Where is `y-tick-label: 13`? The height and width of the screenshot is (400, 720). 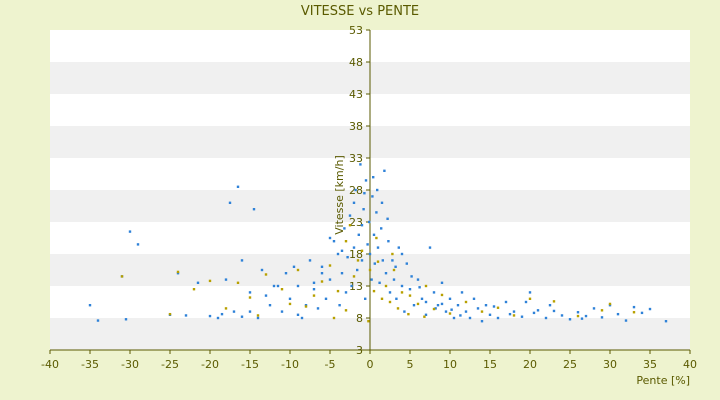
y-tick-label: 13 is located at coordinates (356, 286).